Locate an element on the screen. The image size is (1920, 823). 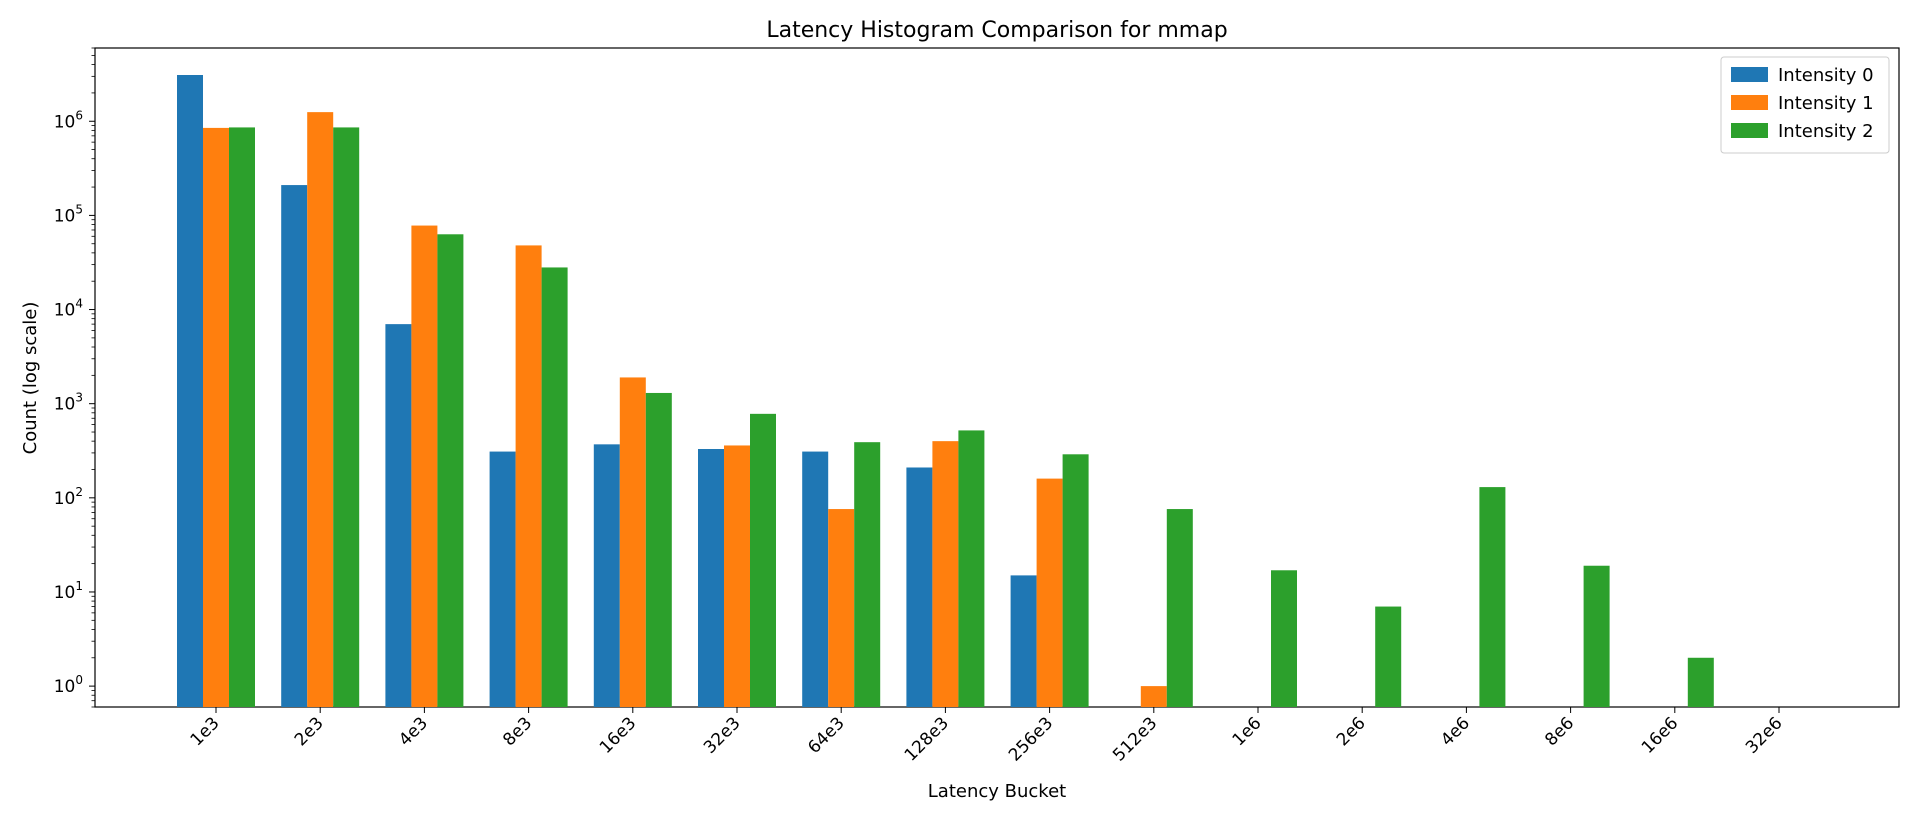
bar-intensity-0-256e3 is located at coordinates (1023, 641).